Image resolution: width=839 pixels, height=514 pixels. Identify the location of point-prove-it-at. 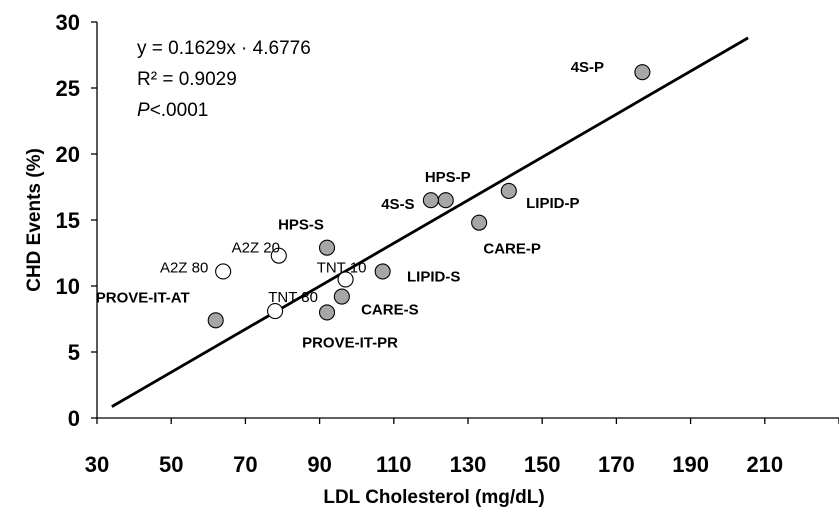
(215, 320).